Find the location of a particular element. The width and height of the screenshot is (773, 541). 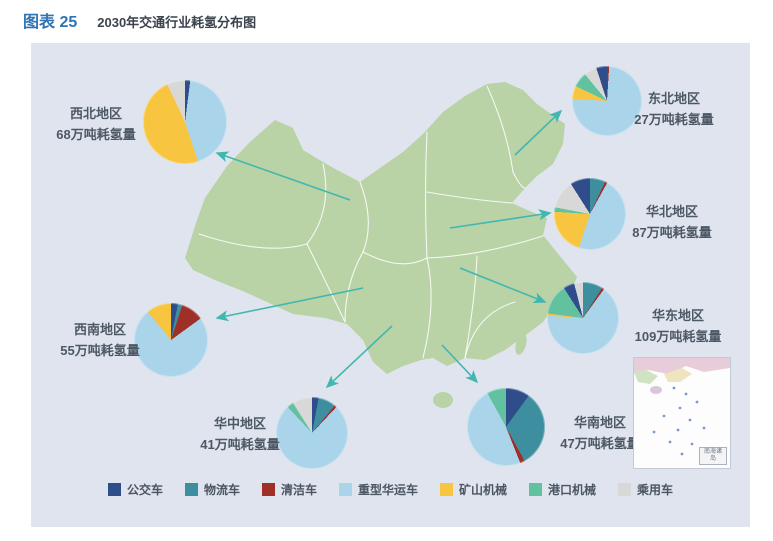

region-amount: 27万吨耗氢量 is located at coordinates (674, 119).